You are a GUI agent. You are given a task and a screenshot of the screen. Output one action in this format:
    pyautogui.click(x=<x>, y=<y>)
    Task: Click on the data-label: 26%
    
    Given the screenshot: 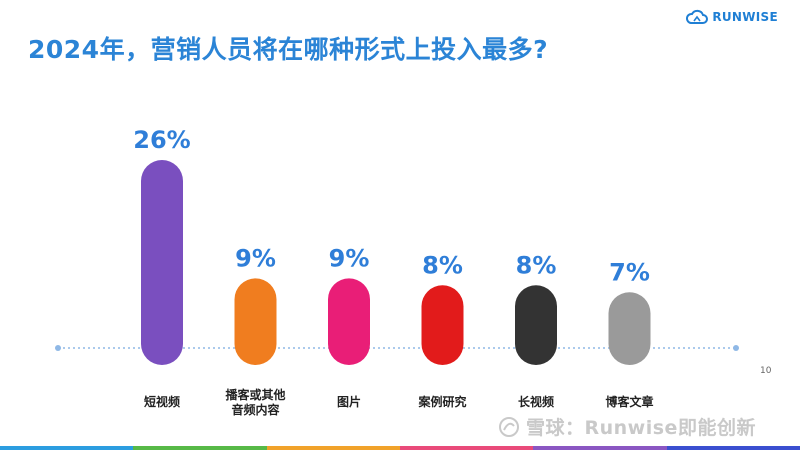 What is the action you would take?
    pyautogui.click(x=161, y=140)
    